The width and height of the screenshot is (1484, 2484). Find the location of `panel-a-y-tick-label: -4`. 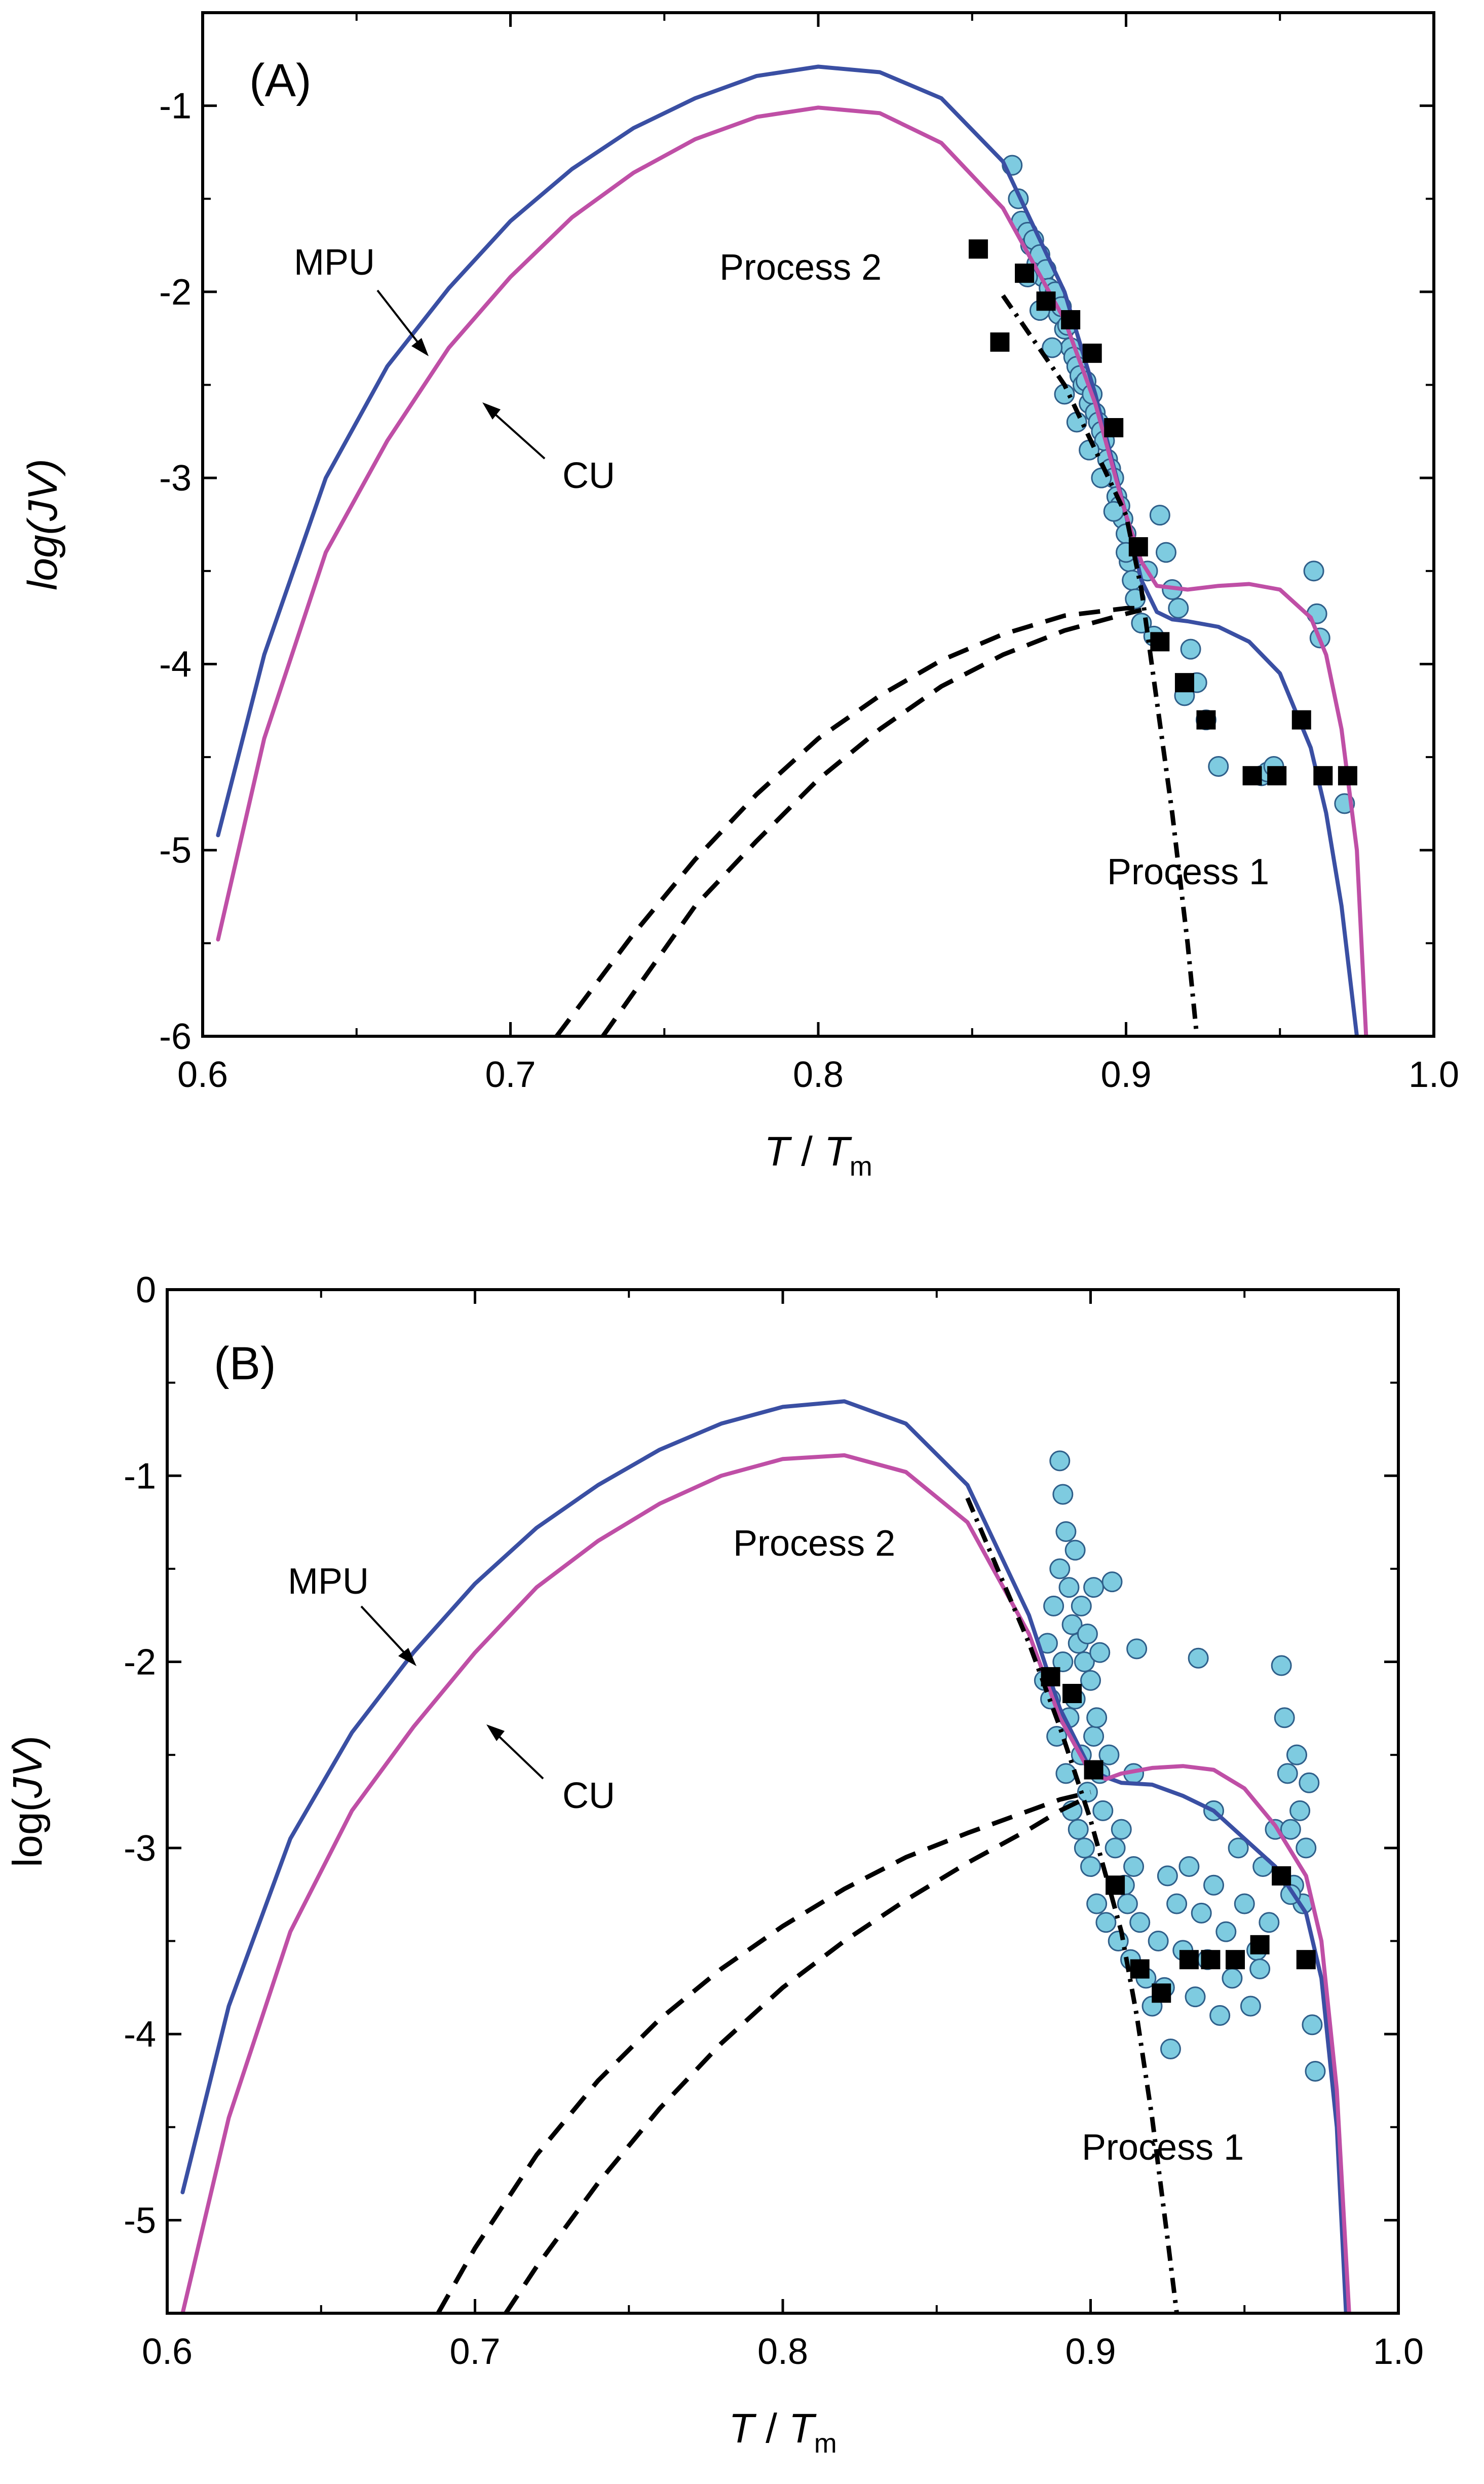

panel-a-y-tick-label: -4 is located at coordinates (175, 664).